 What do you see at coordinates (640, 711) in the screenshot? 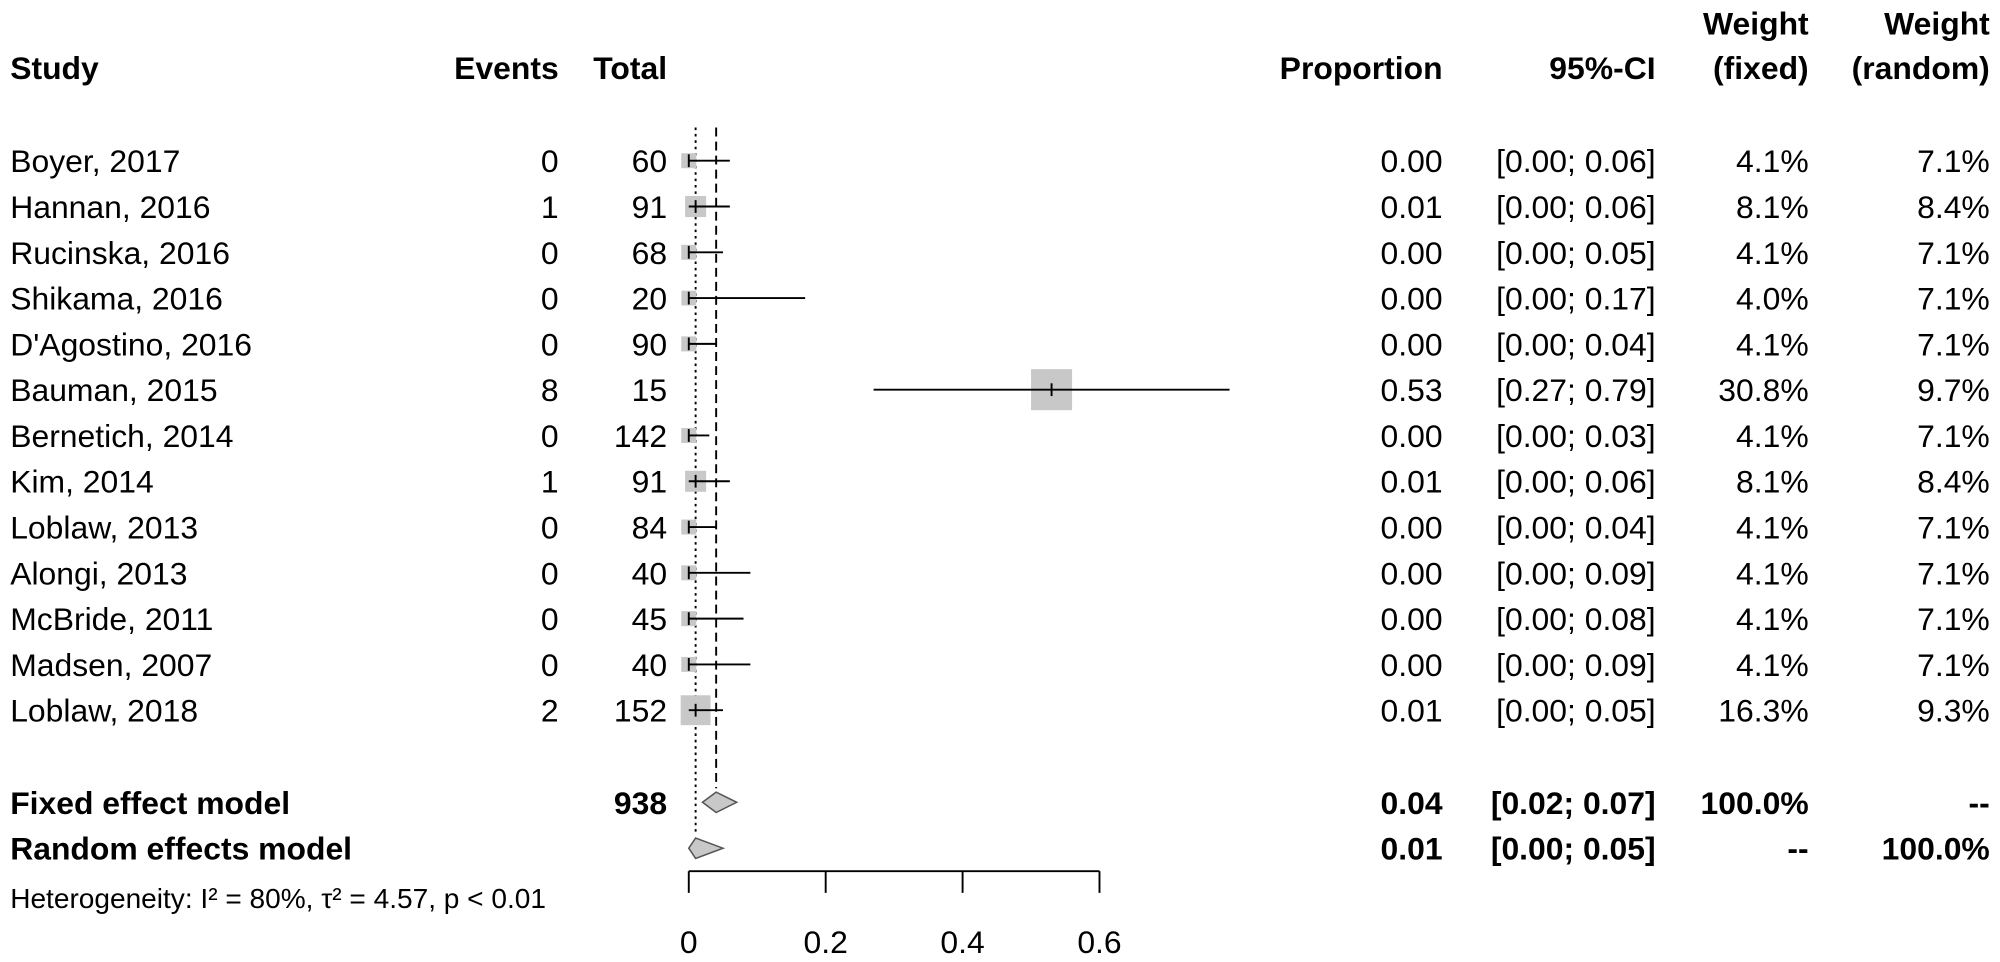
I see `total: 152` at bounding box center [640, 711].